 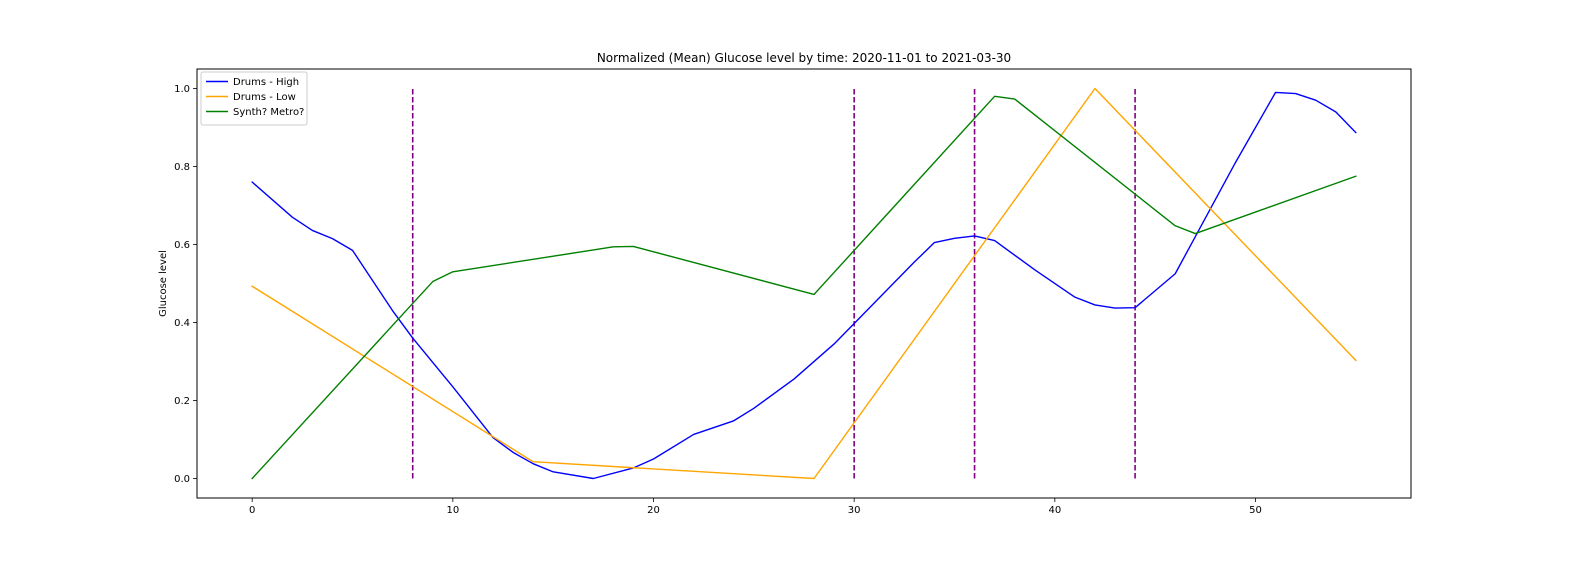 What do you see at coordinates (1054, 510) in the screenshot?
I see `x-tick-label-4: 40` at bounding box center [1054, 510].